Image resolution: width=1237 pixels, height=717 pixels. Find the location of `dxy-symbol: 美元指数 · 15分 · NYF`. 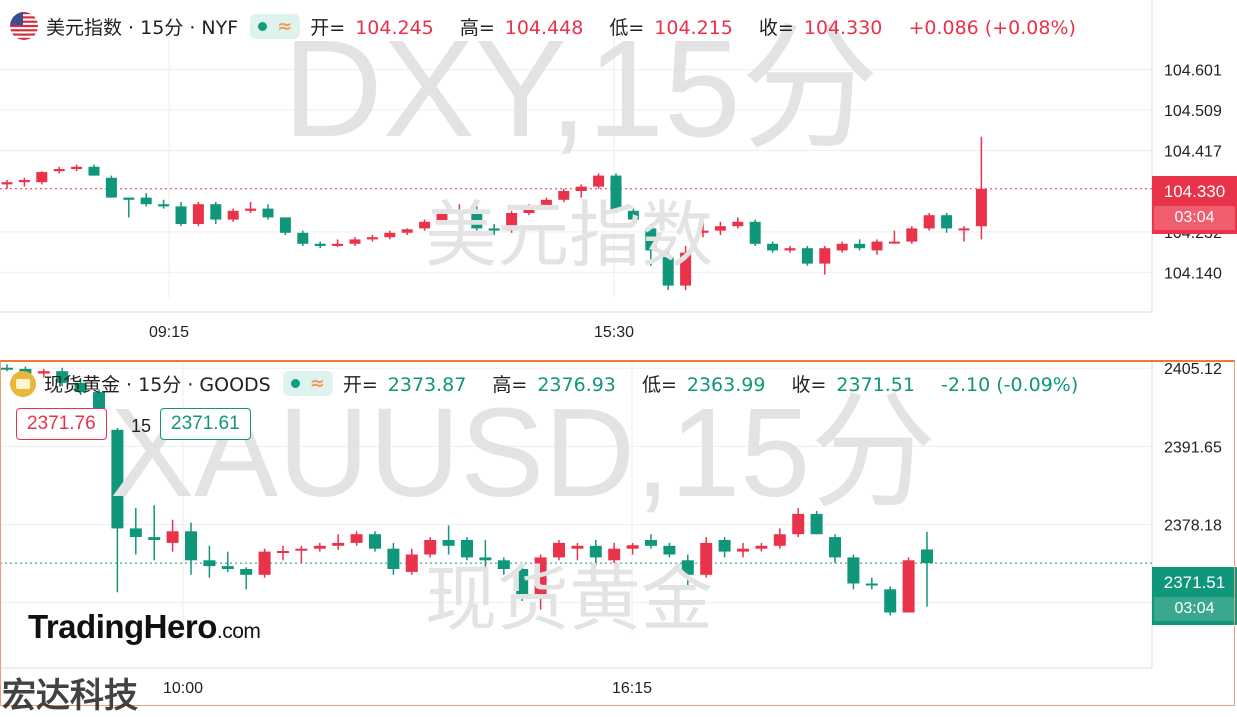

dxy-symbol: 美元指数 · 15分 · NYF is located at coordinates (142, 27).